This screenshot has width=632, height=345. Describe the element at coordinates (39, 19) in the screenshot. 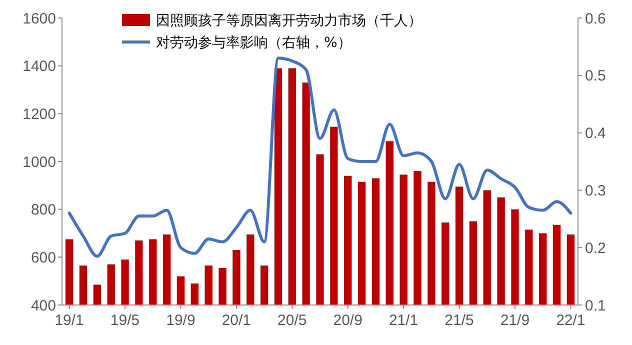

I see `y-tick-label: 1600` at that location.